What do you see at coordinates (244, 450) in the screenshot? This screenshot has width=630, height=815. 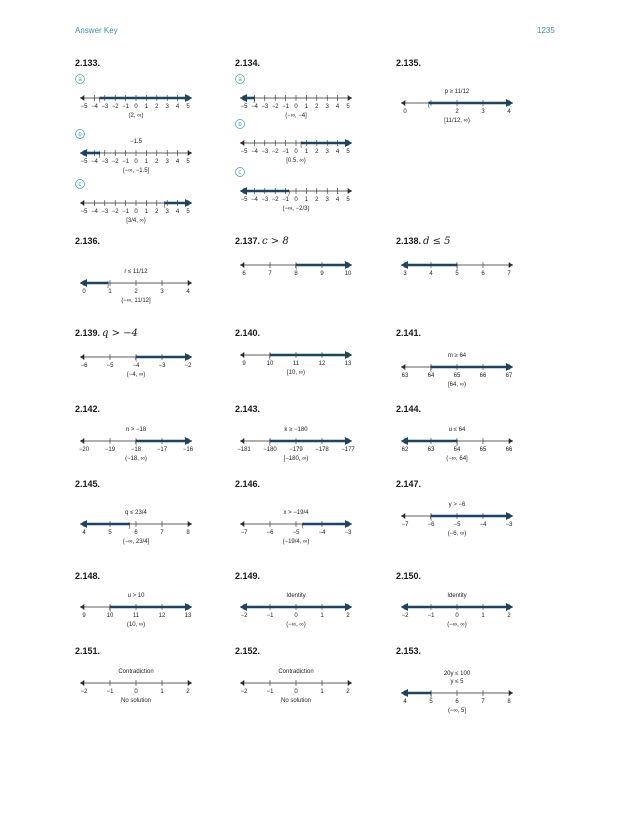 I see `tick-label: −181` at bounding box center [244, 450].